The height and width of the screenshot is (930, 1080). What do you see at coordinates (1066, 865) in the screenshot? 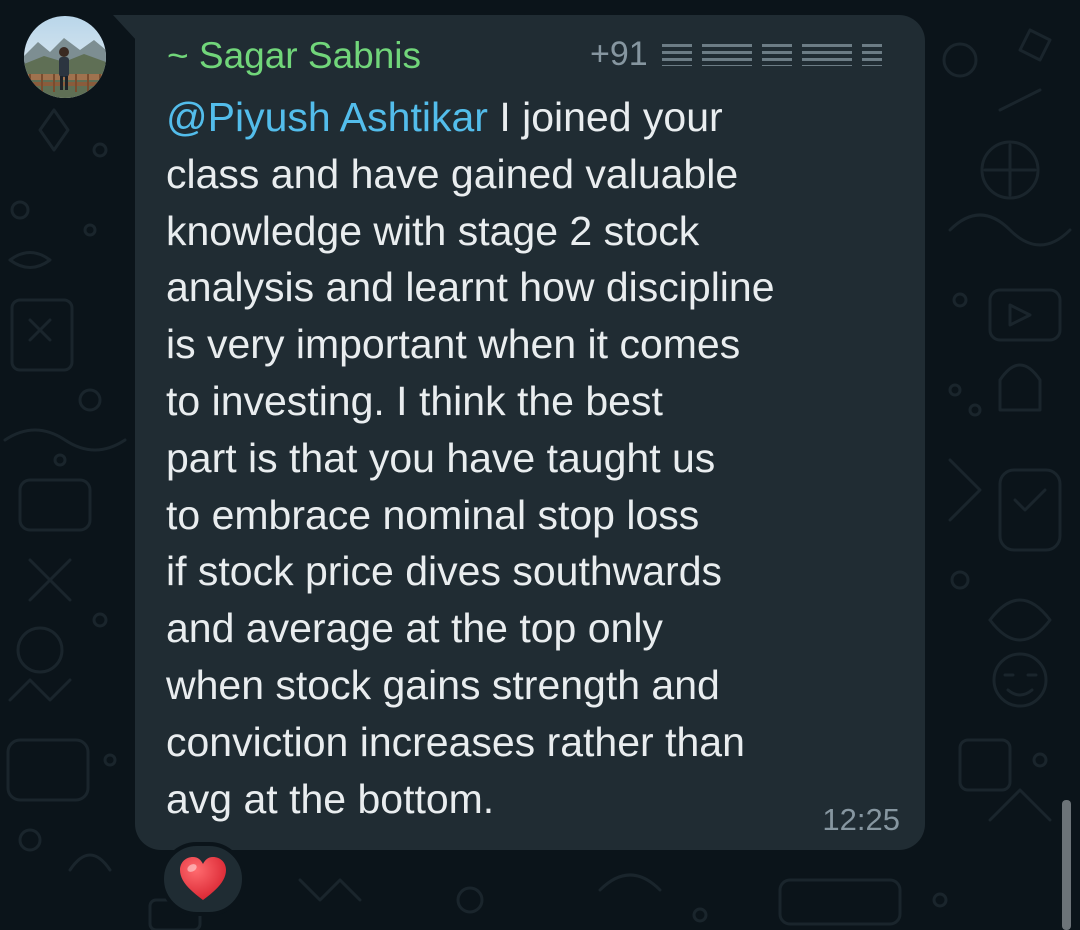
I see `scrollbar-thumb` at bounding box center [1066, 865].